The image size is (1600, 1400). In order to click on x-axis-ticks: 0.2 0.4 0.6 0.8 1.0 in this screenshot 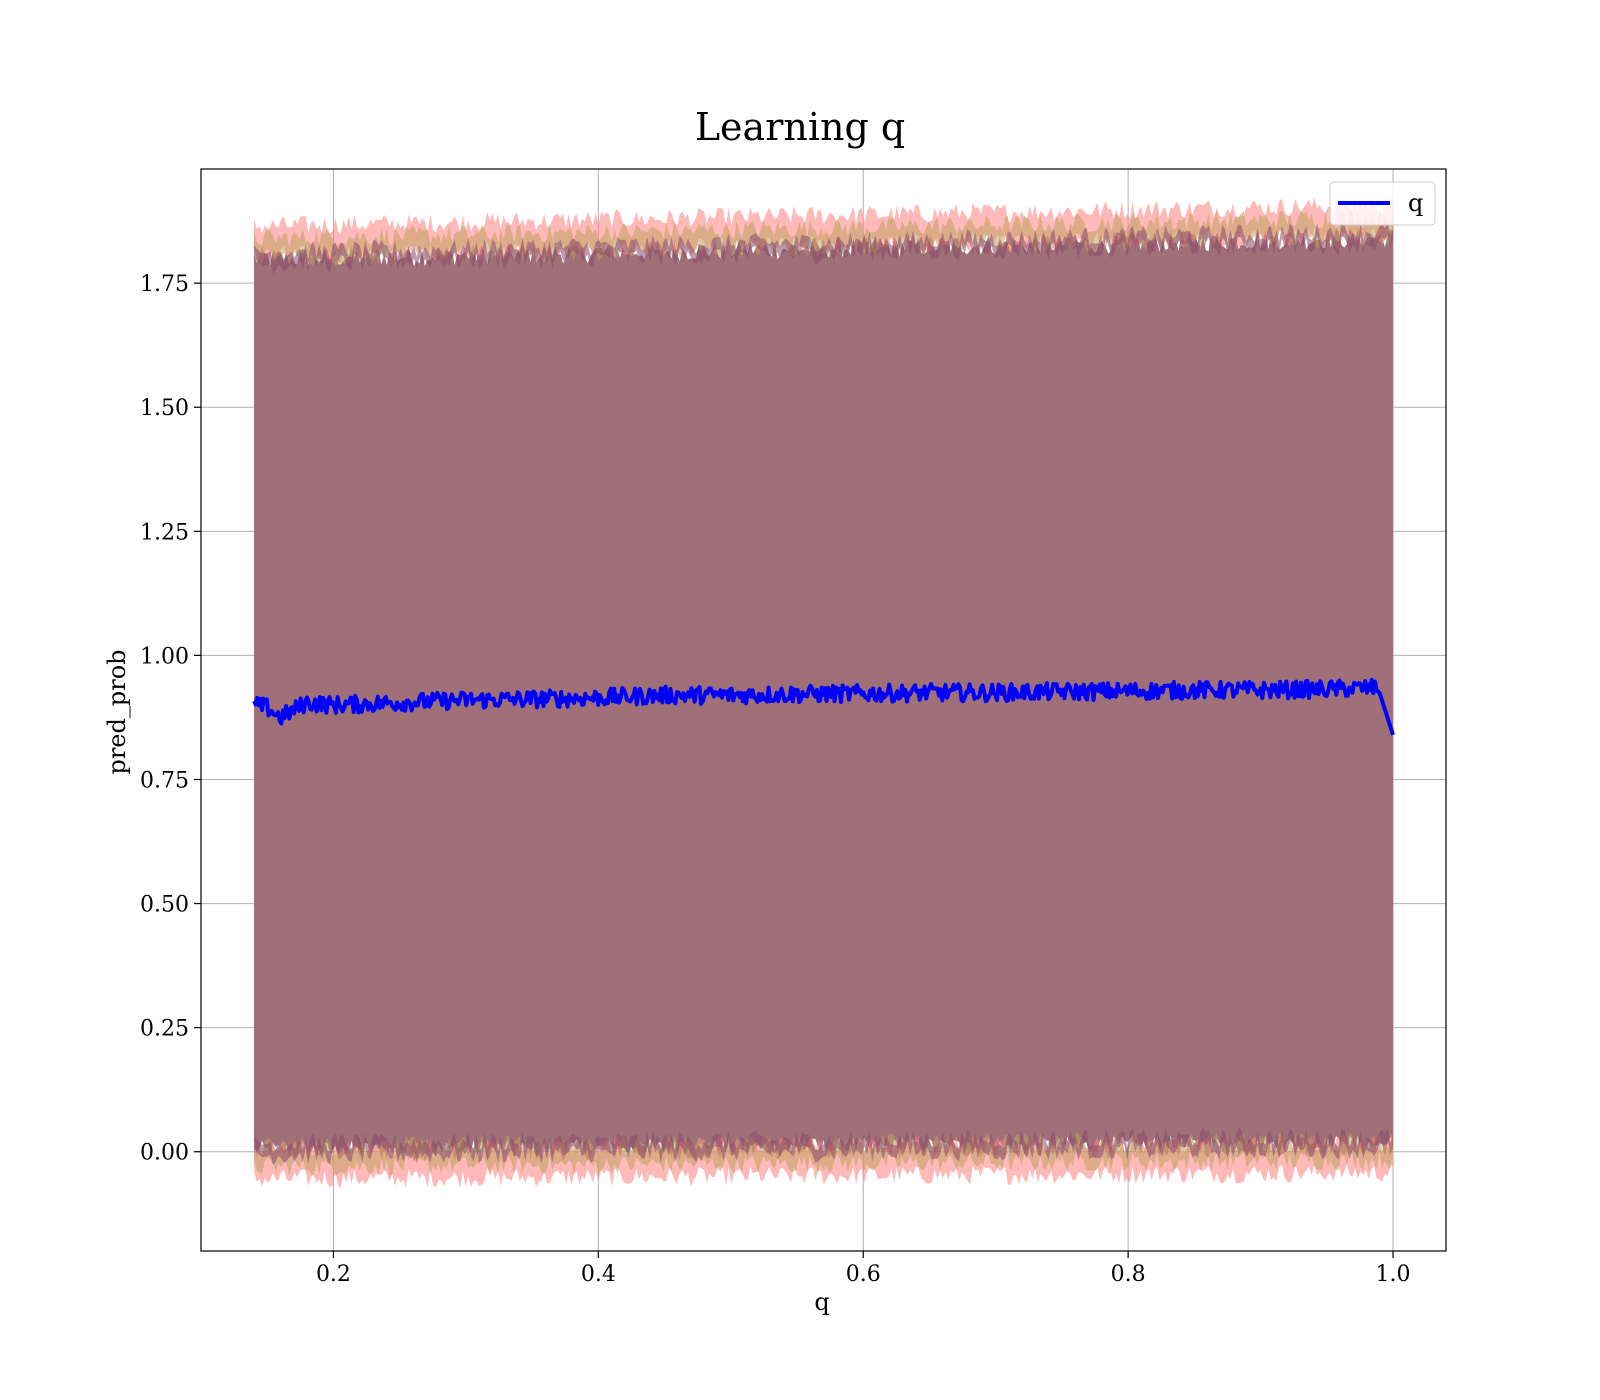, I will do `click(863, 1269)`.